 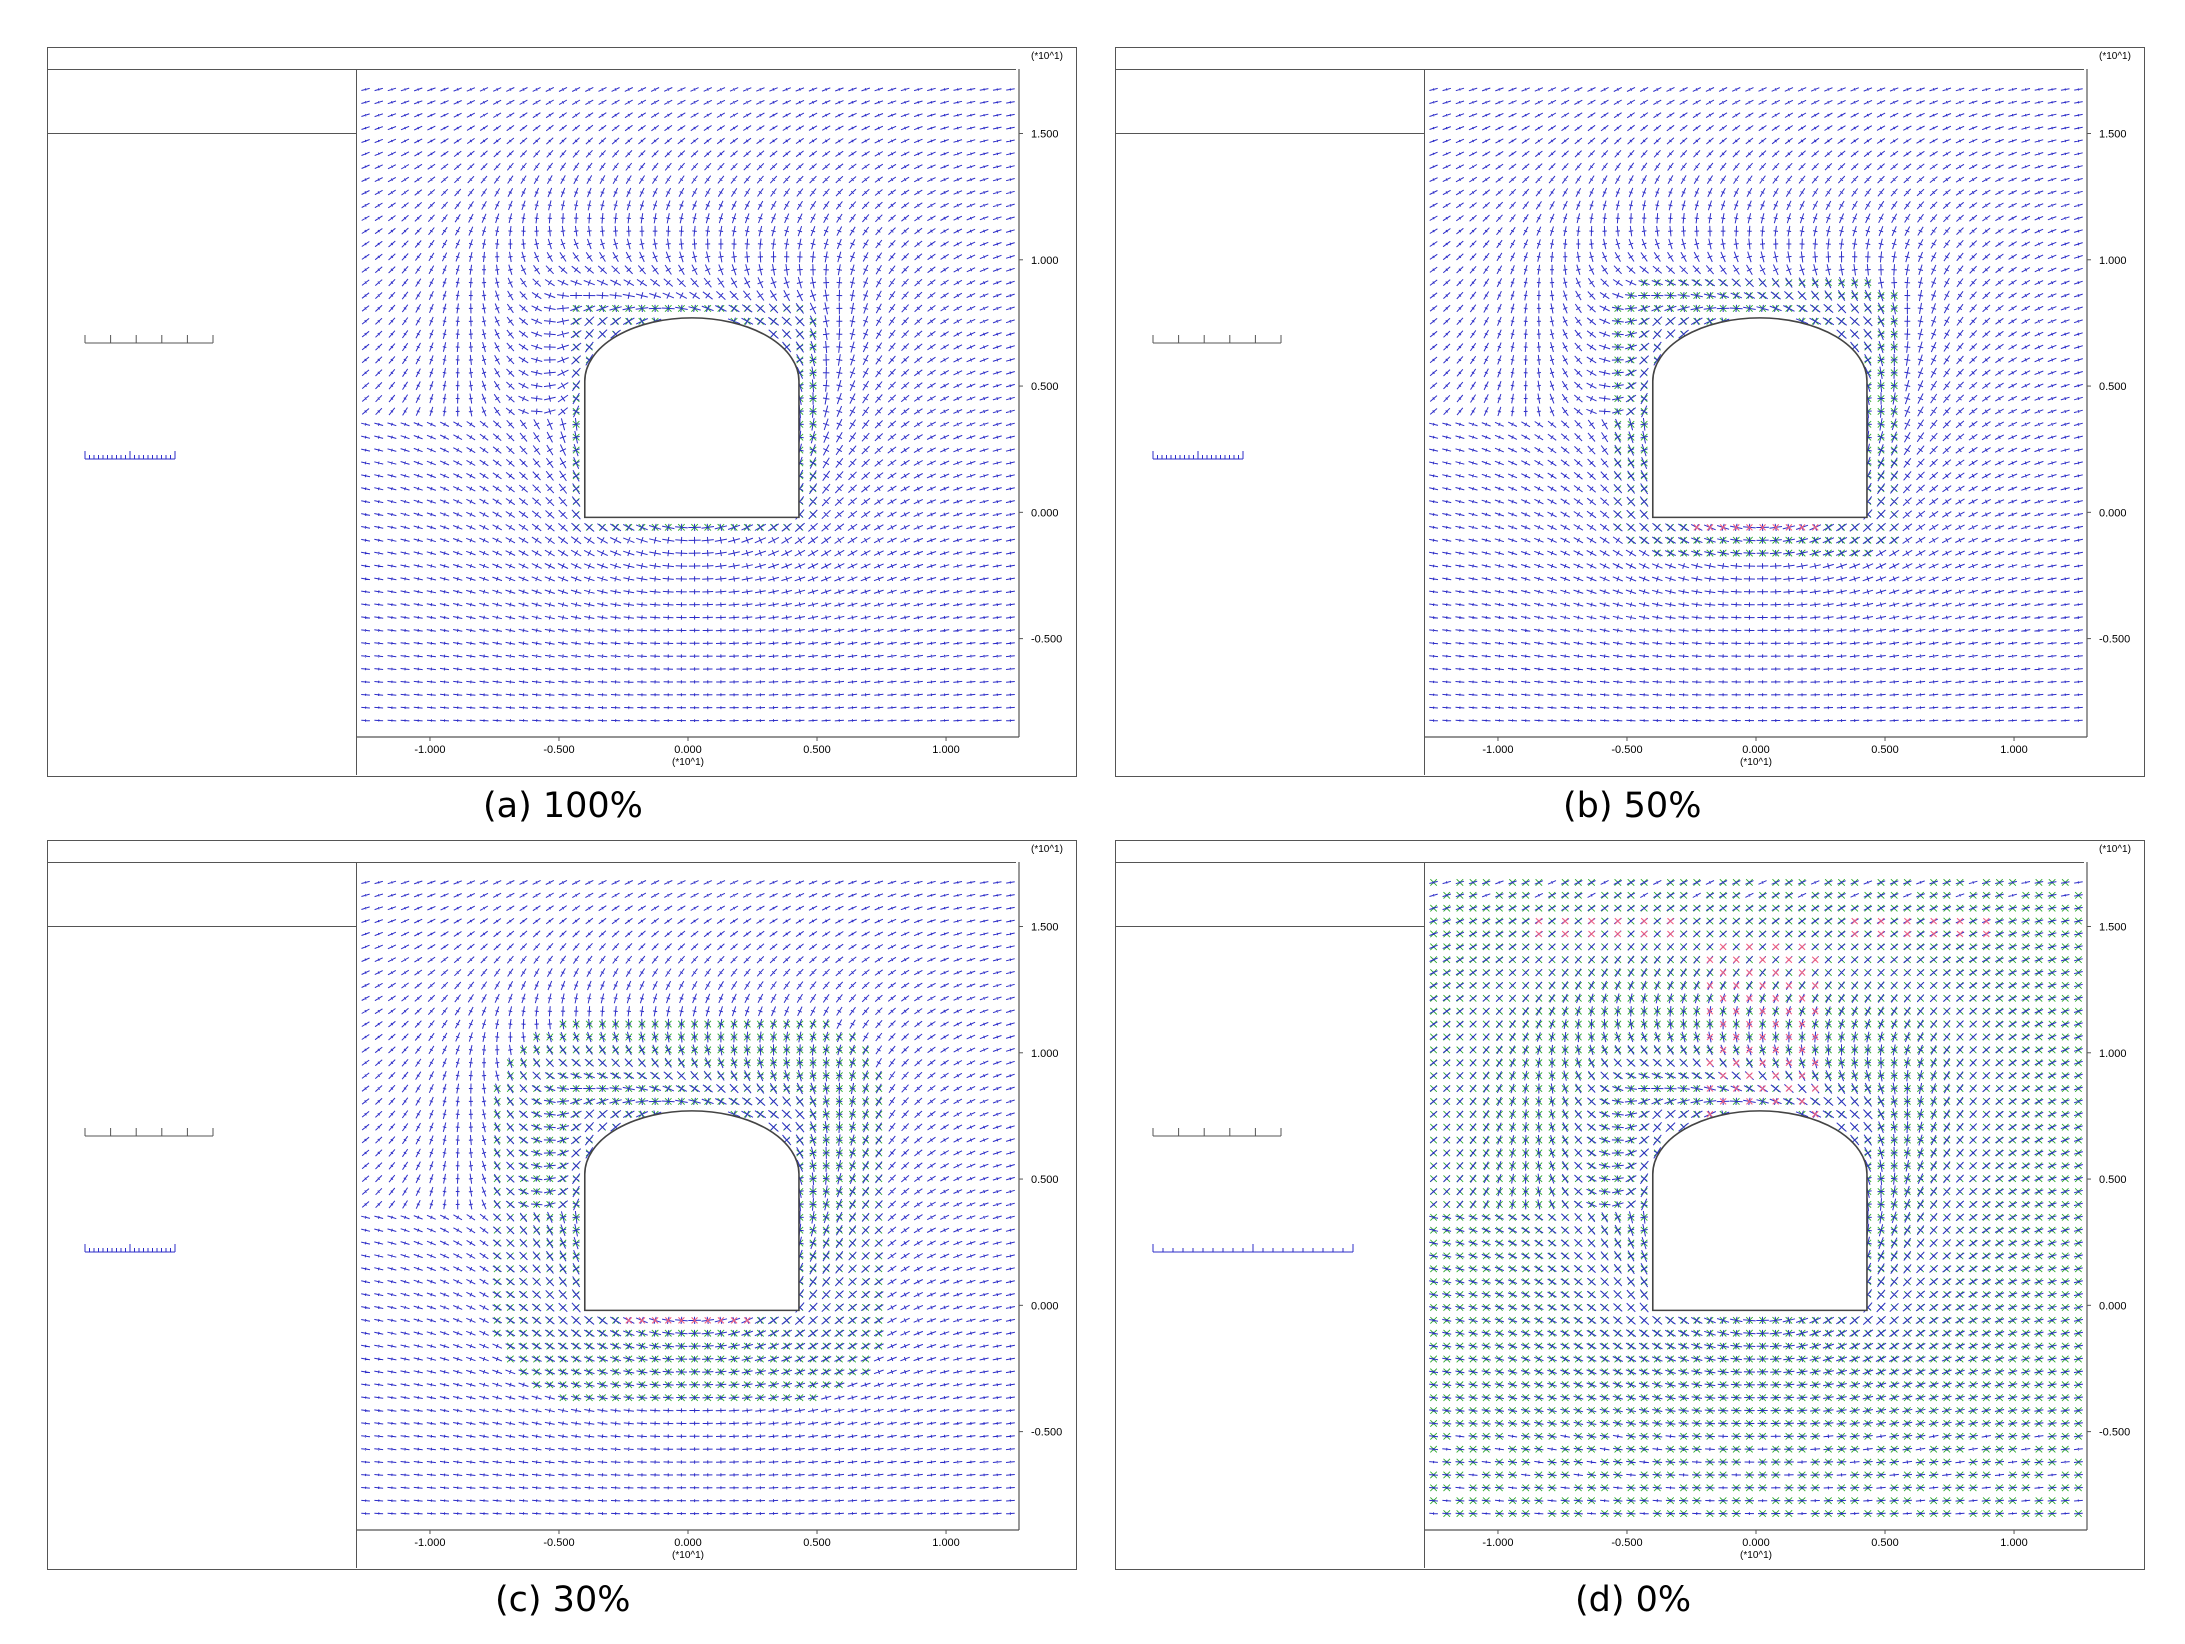 What do you see at coordinates (563, 1600) in the screenshot?
I see `caption-c: (c) 30%` at bounding box center [563, 1600].